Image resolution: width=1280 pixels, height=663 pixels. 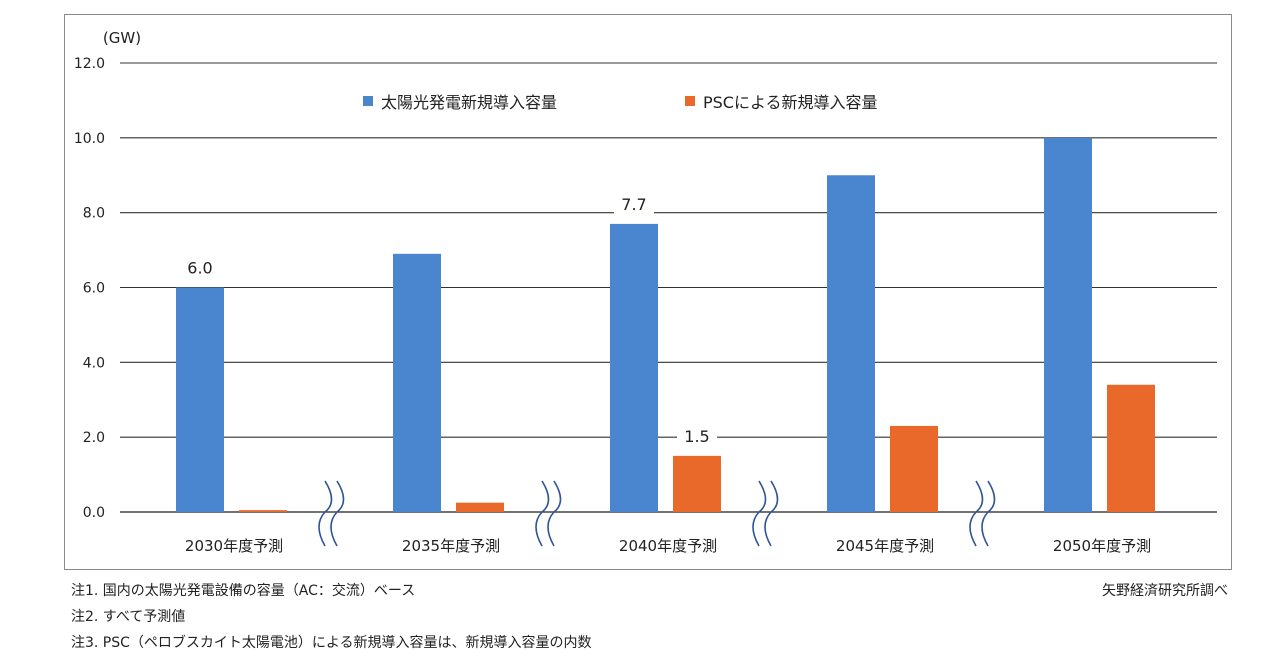 I want to click on data-label-0: 6.0, so click(x=199, y=268).